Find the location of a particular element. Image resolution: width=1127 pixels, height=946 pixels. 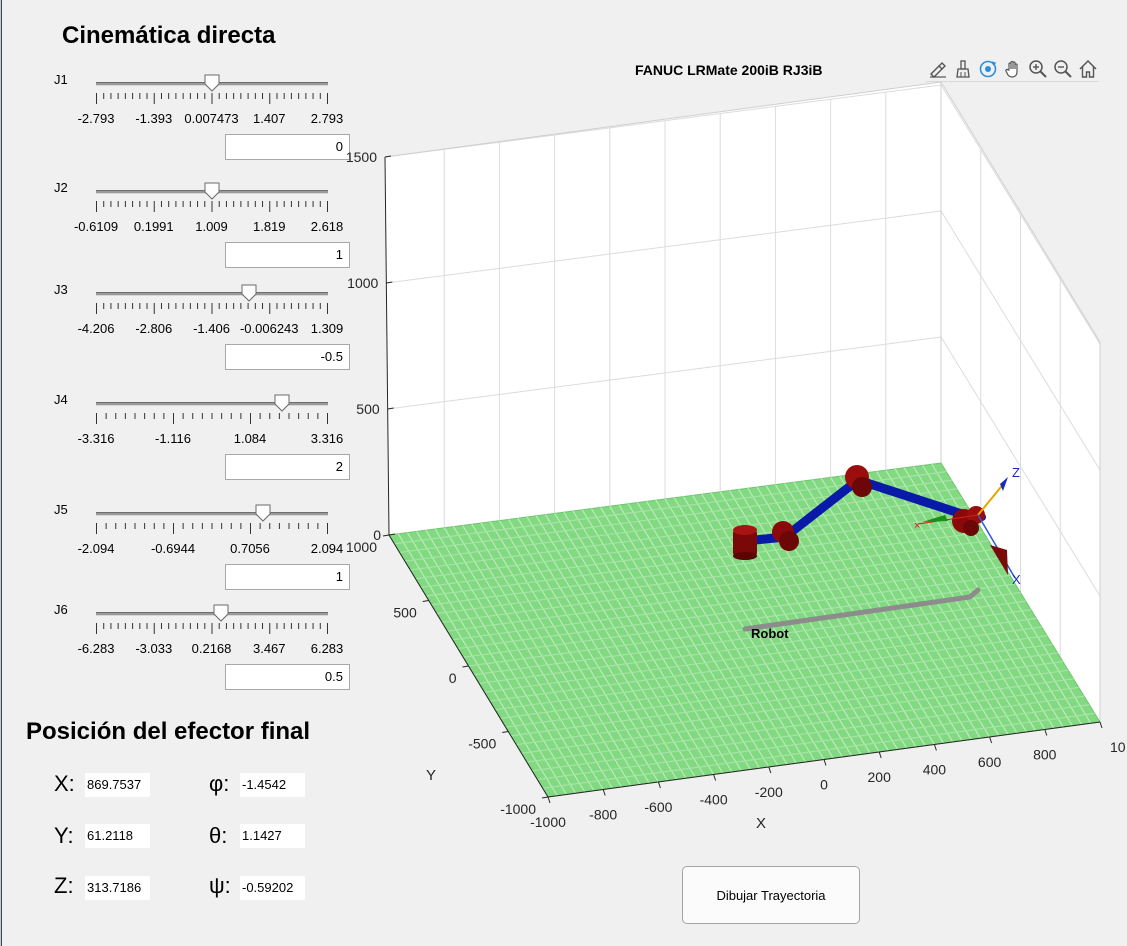

slider-tick-label: -2.793 is located at coordinates (96, 118).